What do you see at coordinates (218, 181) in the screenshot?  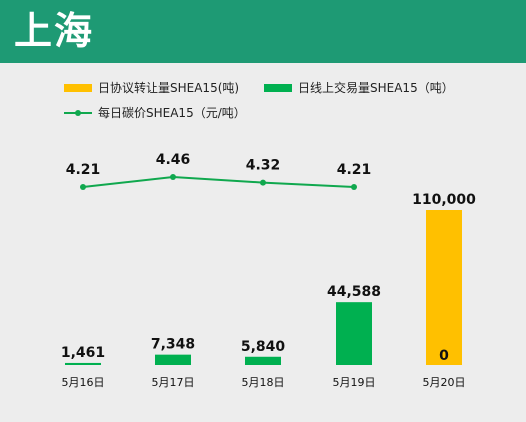 I see `price-line` at bounding box center [218, 181].